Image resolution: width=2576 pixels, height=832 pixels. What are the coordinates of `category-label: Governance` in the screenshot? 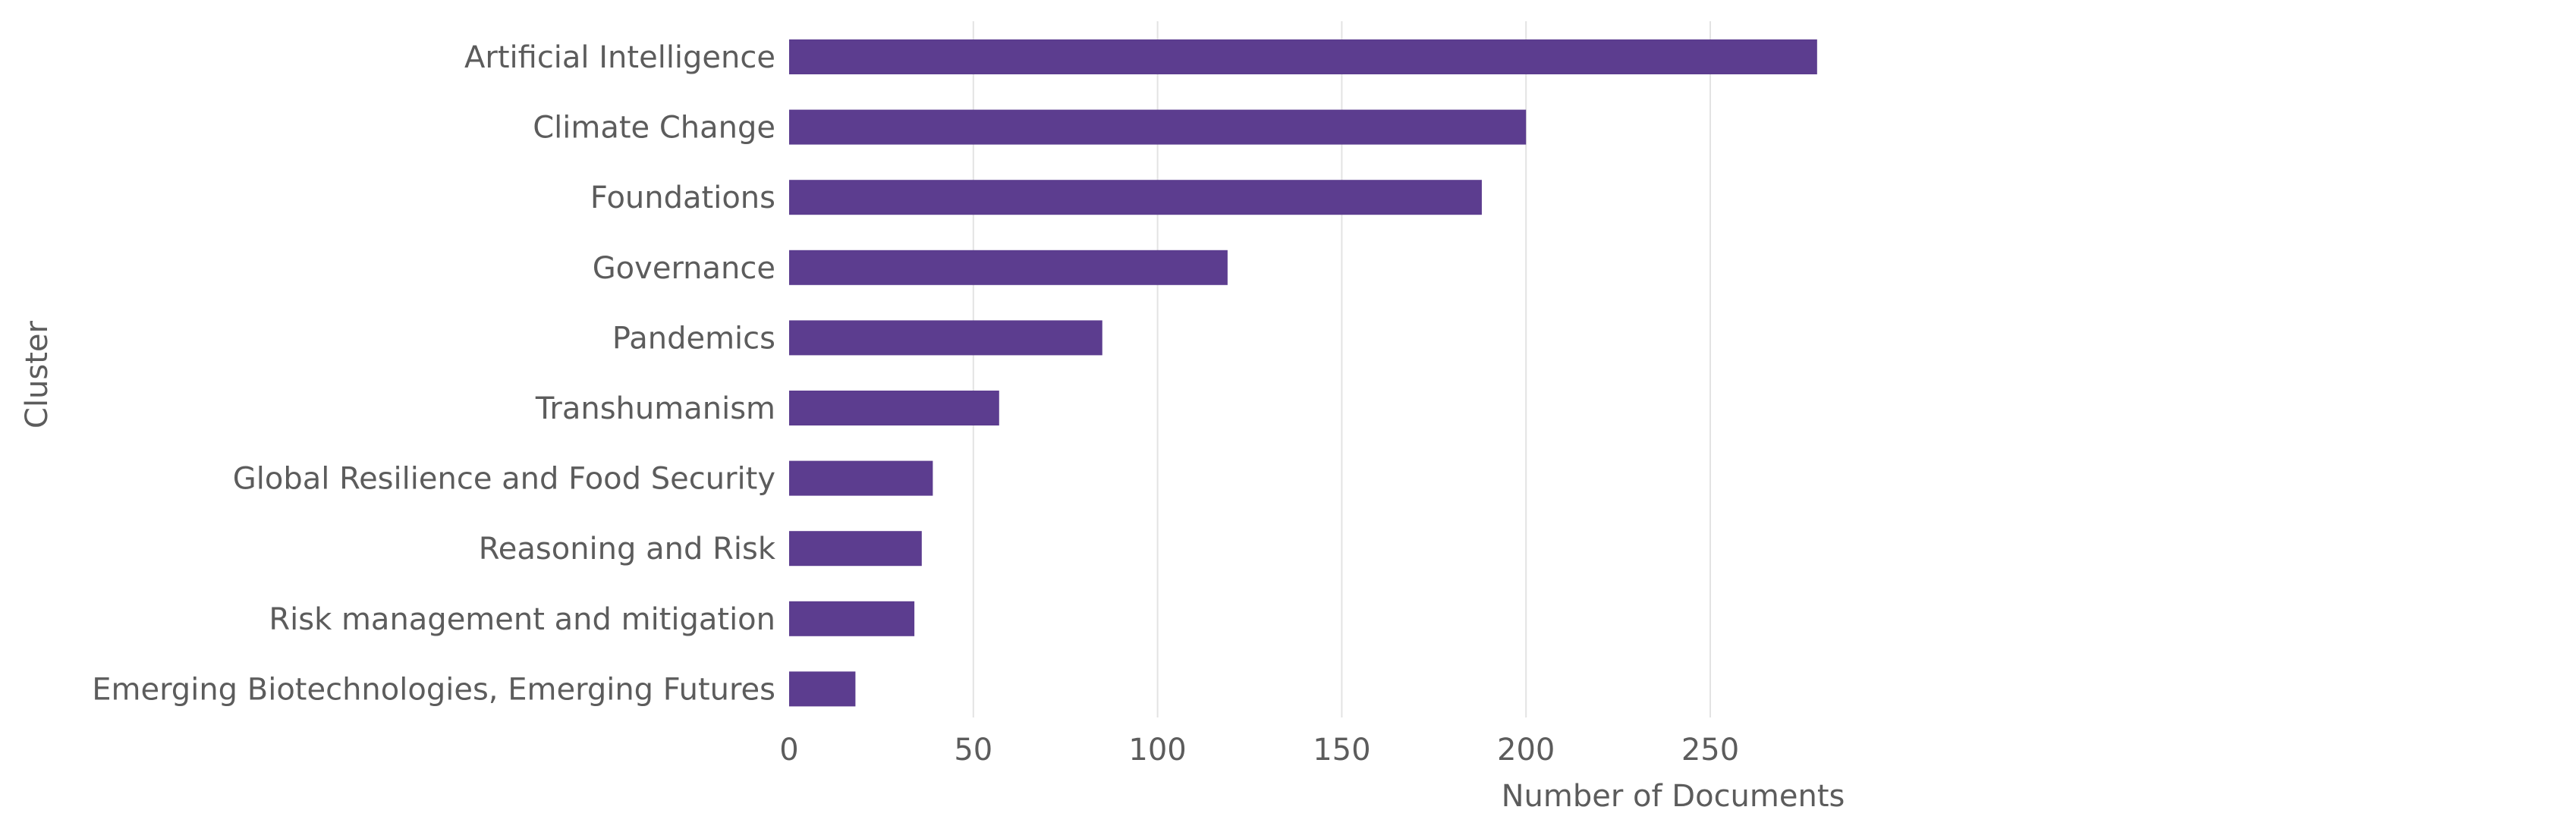 It's located at (684, 268).